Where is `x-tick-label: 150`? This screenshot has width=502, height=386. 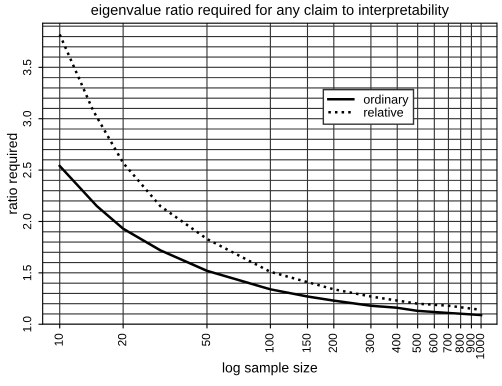
x-tick-label: 150 is located at coordinates (306, 343).